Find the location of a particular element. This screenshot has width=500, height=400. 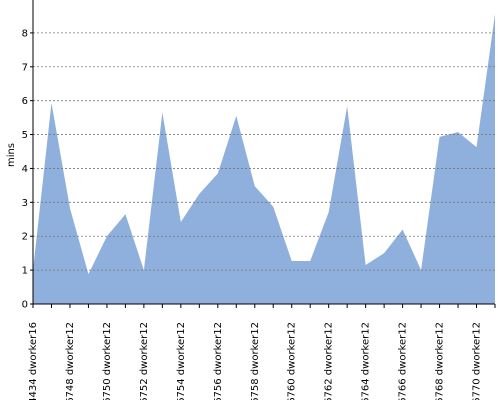

x-tick-label: #4434 dworker16 is located at coordinates (33, 361).